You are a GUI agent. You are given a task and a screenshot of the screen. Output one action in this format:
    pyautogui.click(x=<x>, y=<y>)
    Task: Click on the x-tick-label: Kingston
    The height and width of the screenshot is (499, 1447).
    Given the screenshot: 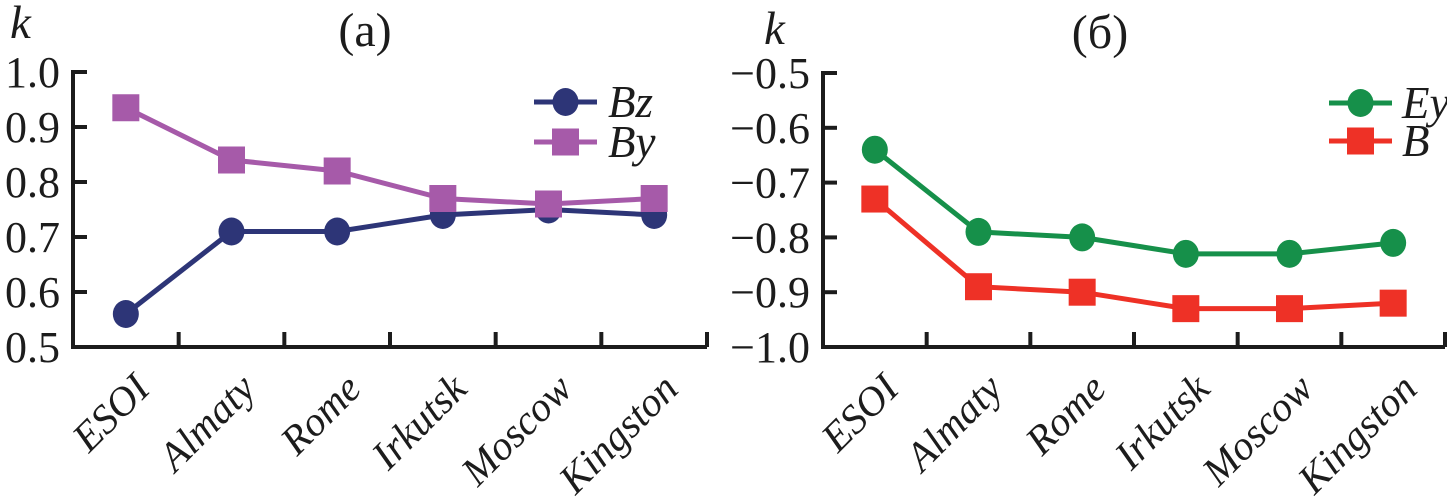 What is the action you would take?
    pyautogui.click(x=618, y=432)
    